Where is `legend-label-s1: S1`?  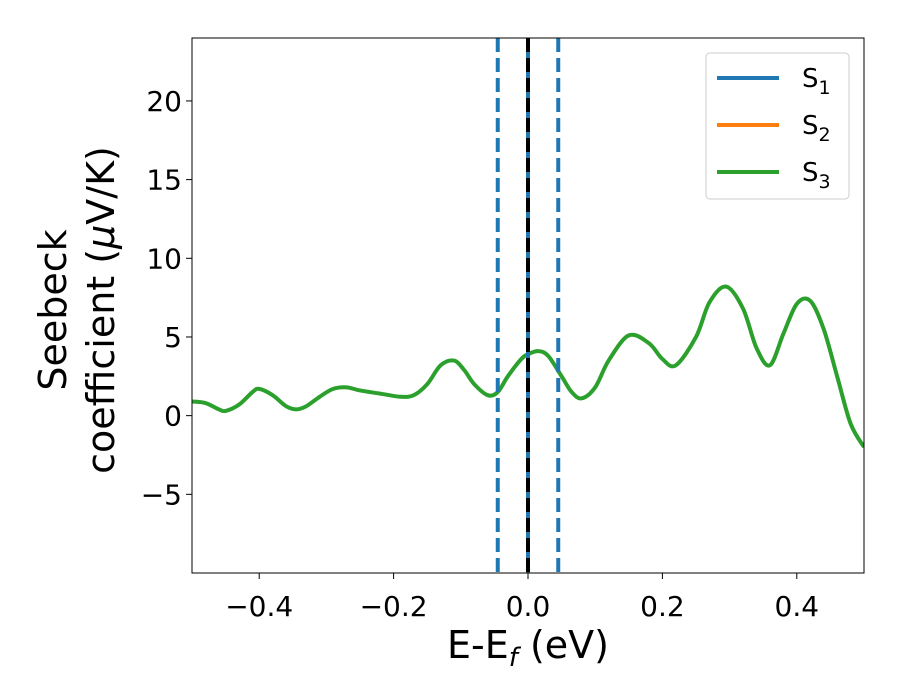 legend-label-s1: S1 is located at coordinates (816, 81).